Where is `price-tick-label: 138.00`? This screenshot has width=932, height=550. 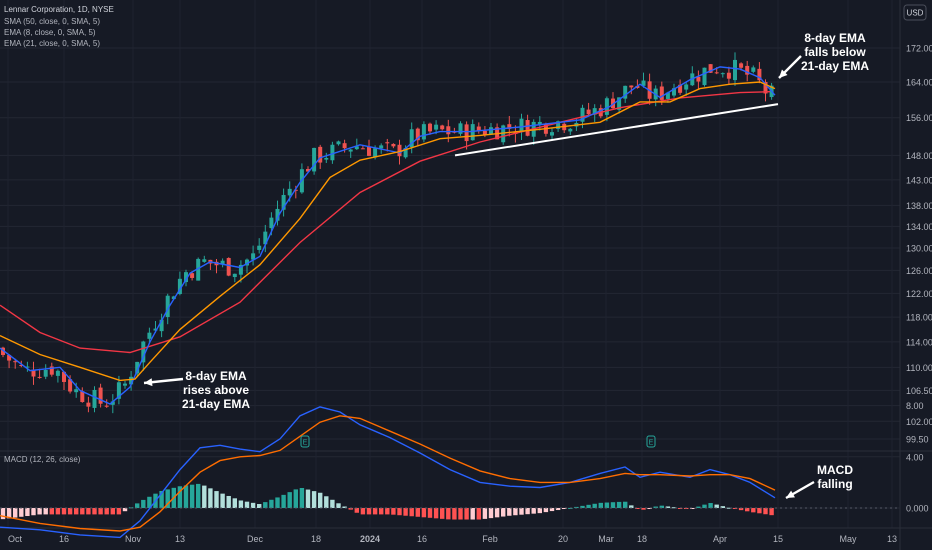
price-tick-label: 138.00 is located at coordinates (919, 206).